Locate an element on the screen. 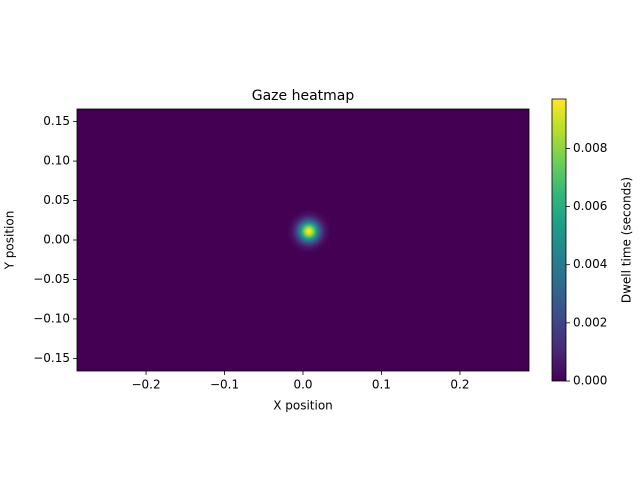 This screenshot has height=480, width=640. y-tick-label: −0.10 is located at coordinates (51, 318).